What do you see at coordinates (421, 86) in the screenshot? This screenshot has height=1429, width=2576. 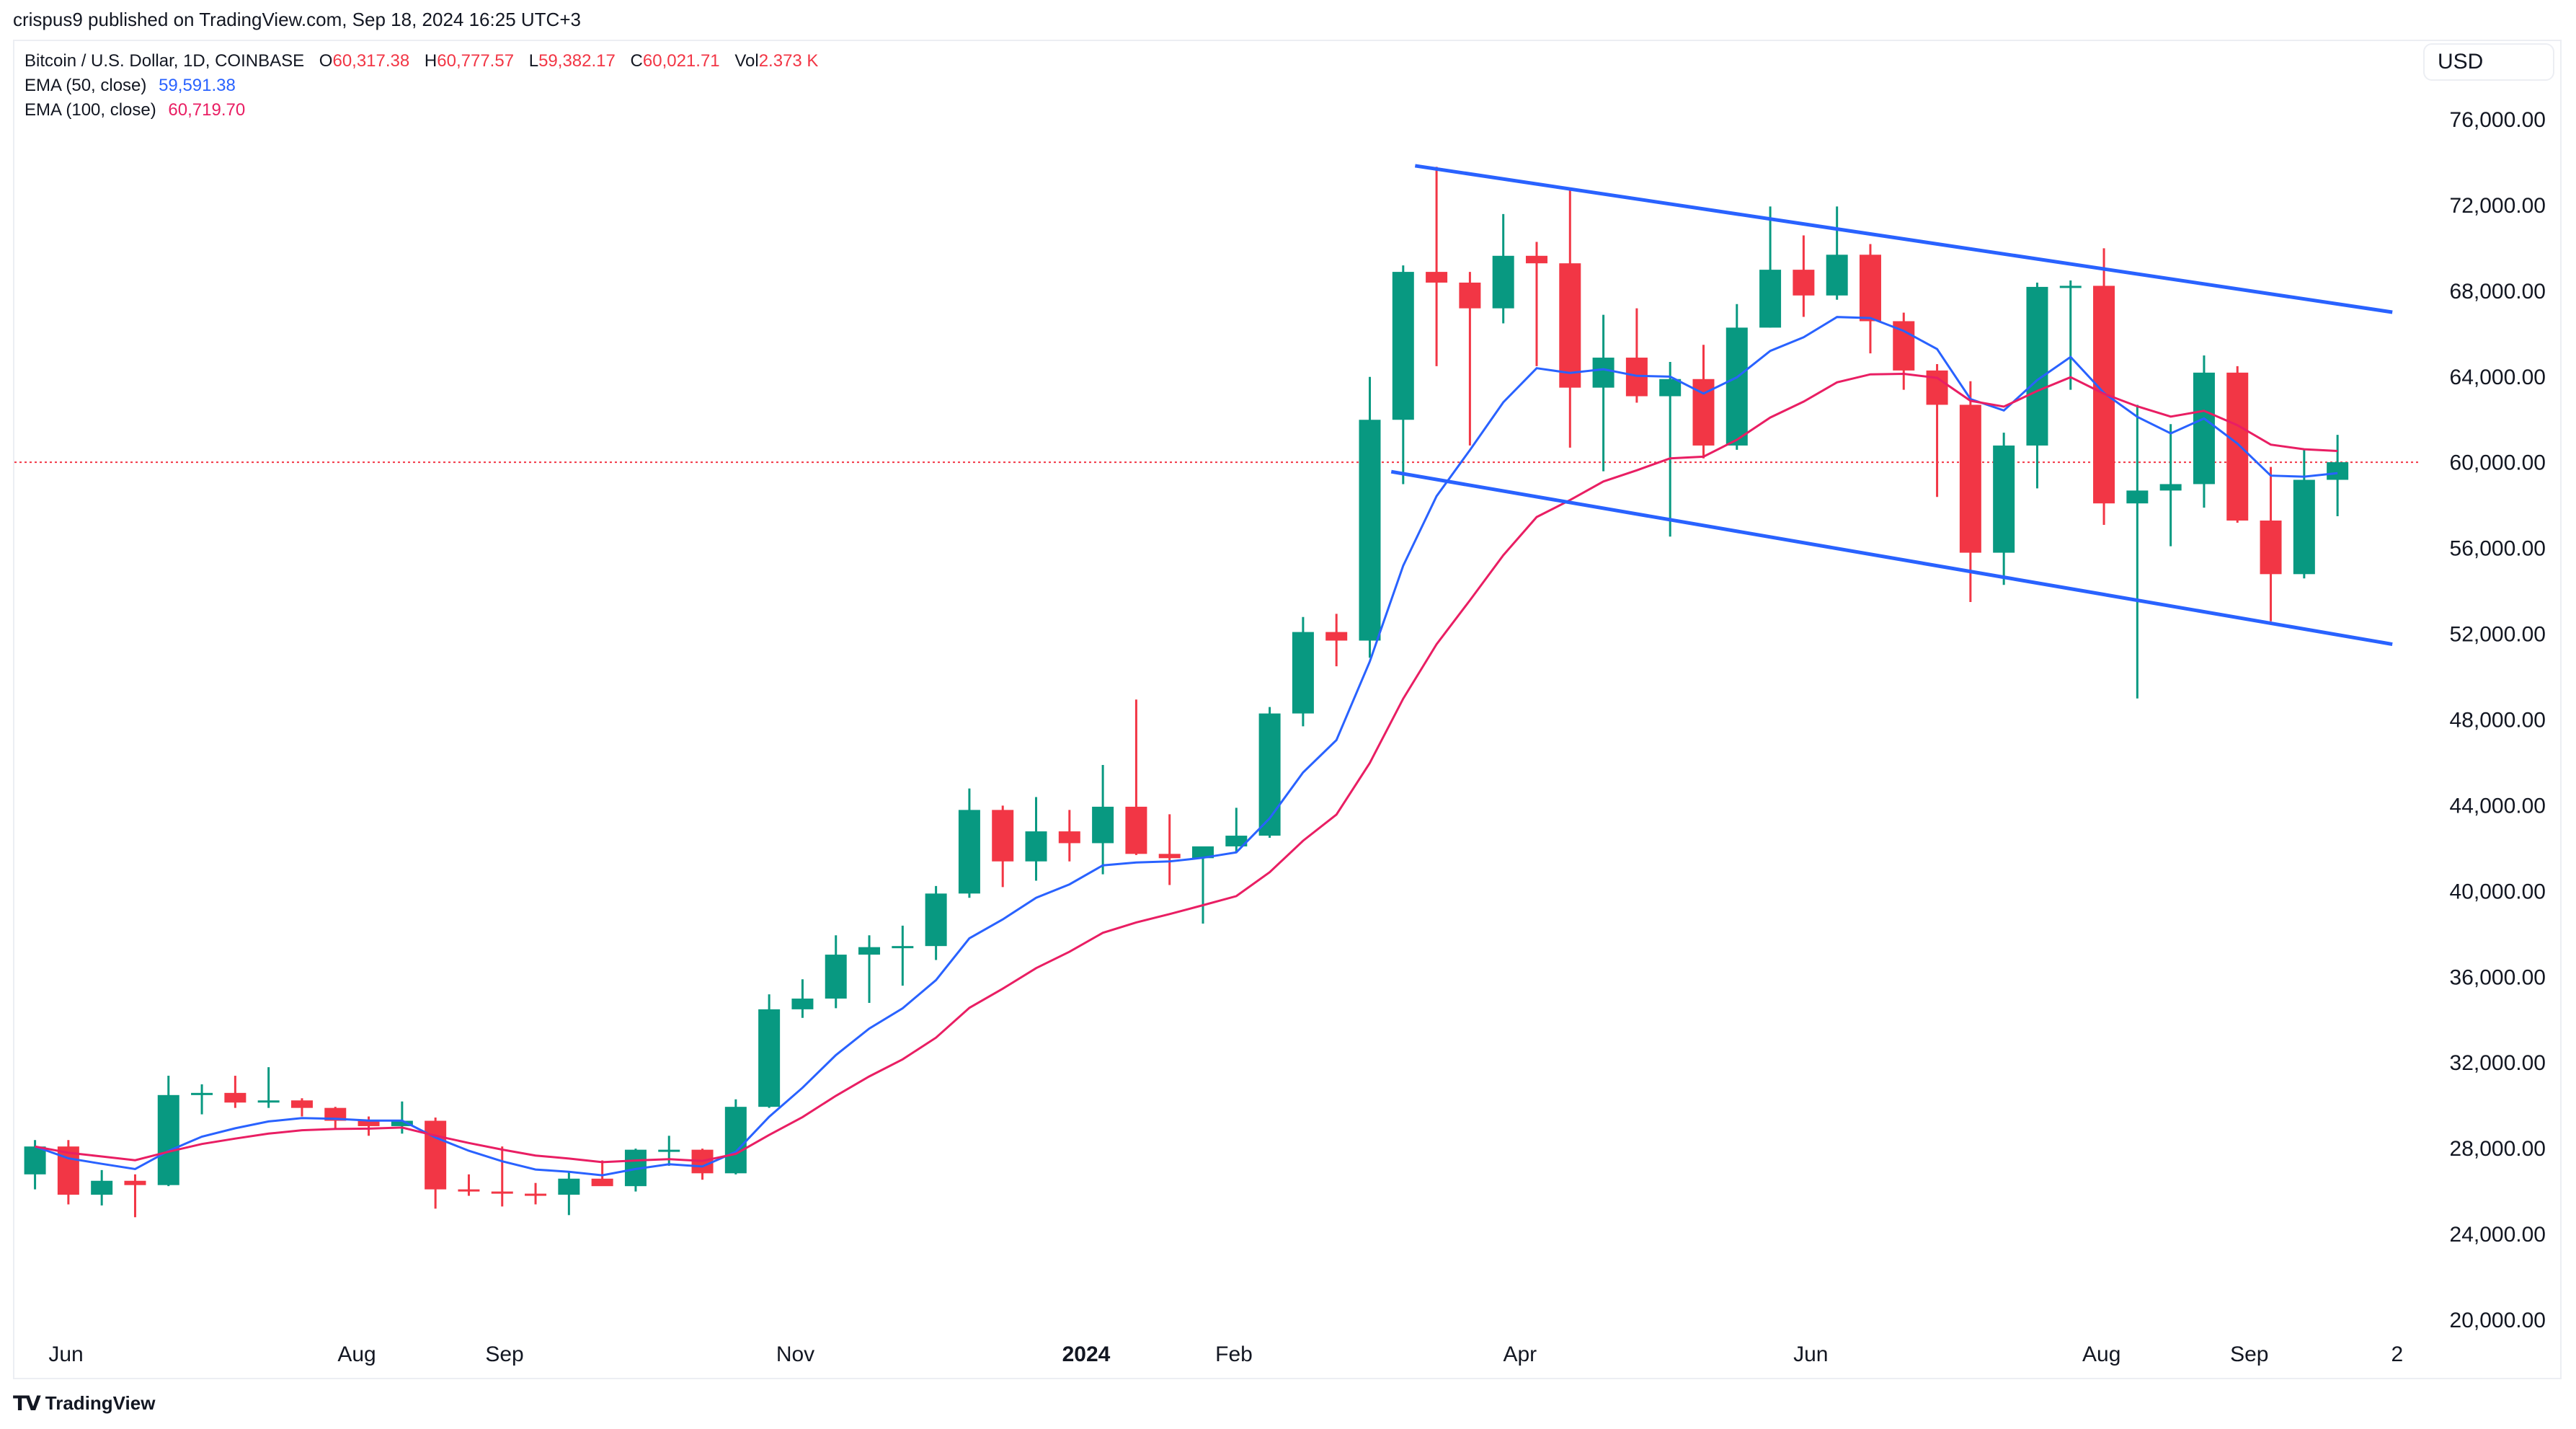 I see `ema50-row: EMA (50, close) 59,591.38` at bounding box center [421, 86].